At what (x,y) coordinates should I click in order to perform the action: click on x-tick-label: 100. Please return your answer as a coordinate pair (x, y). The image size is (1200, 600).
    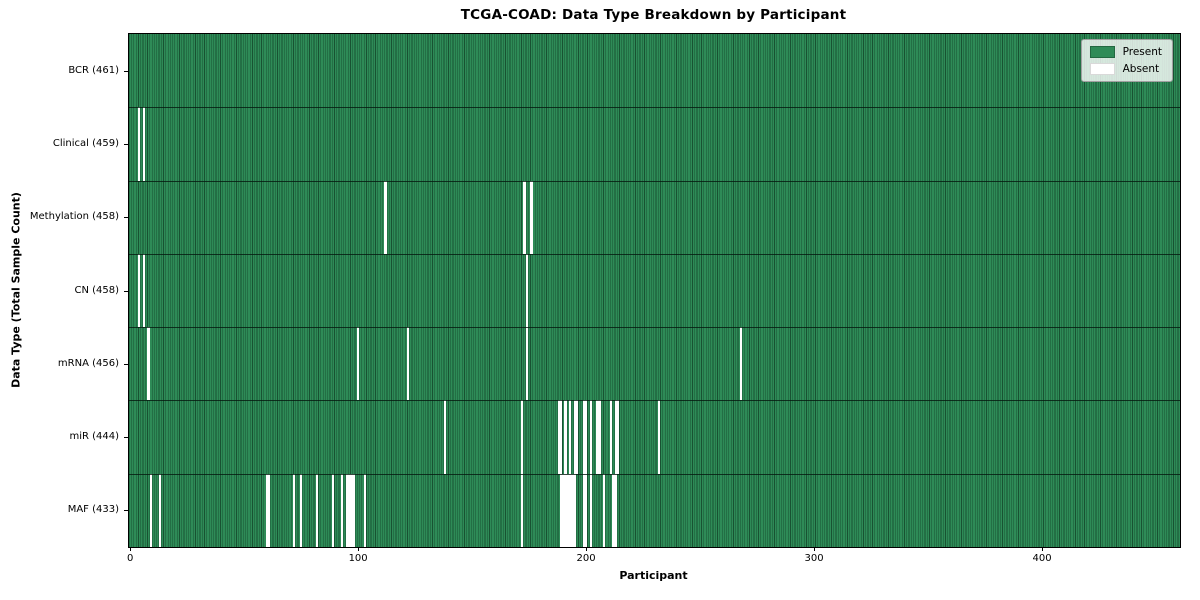
    Looking at the image, I should click on (358, 558).